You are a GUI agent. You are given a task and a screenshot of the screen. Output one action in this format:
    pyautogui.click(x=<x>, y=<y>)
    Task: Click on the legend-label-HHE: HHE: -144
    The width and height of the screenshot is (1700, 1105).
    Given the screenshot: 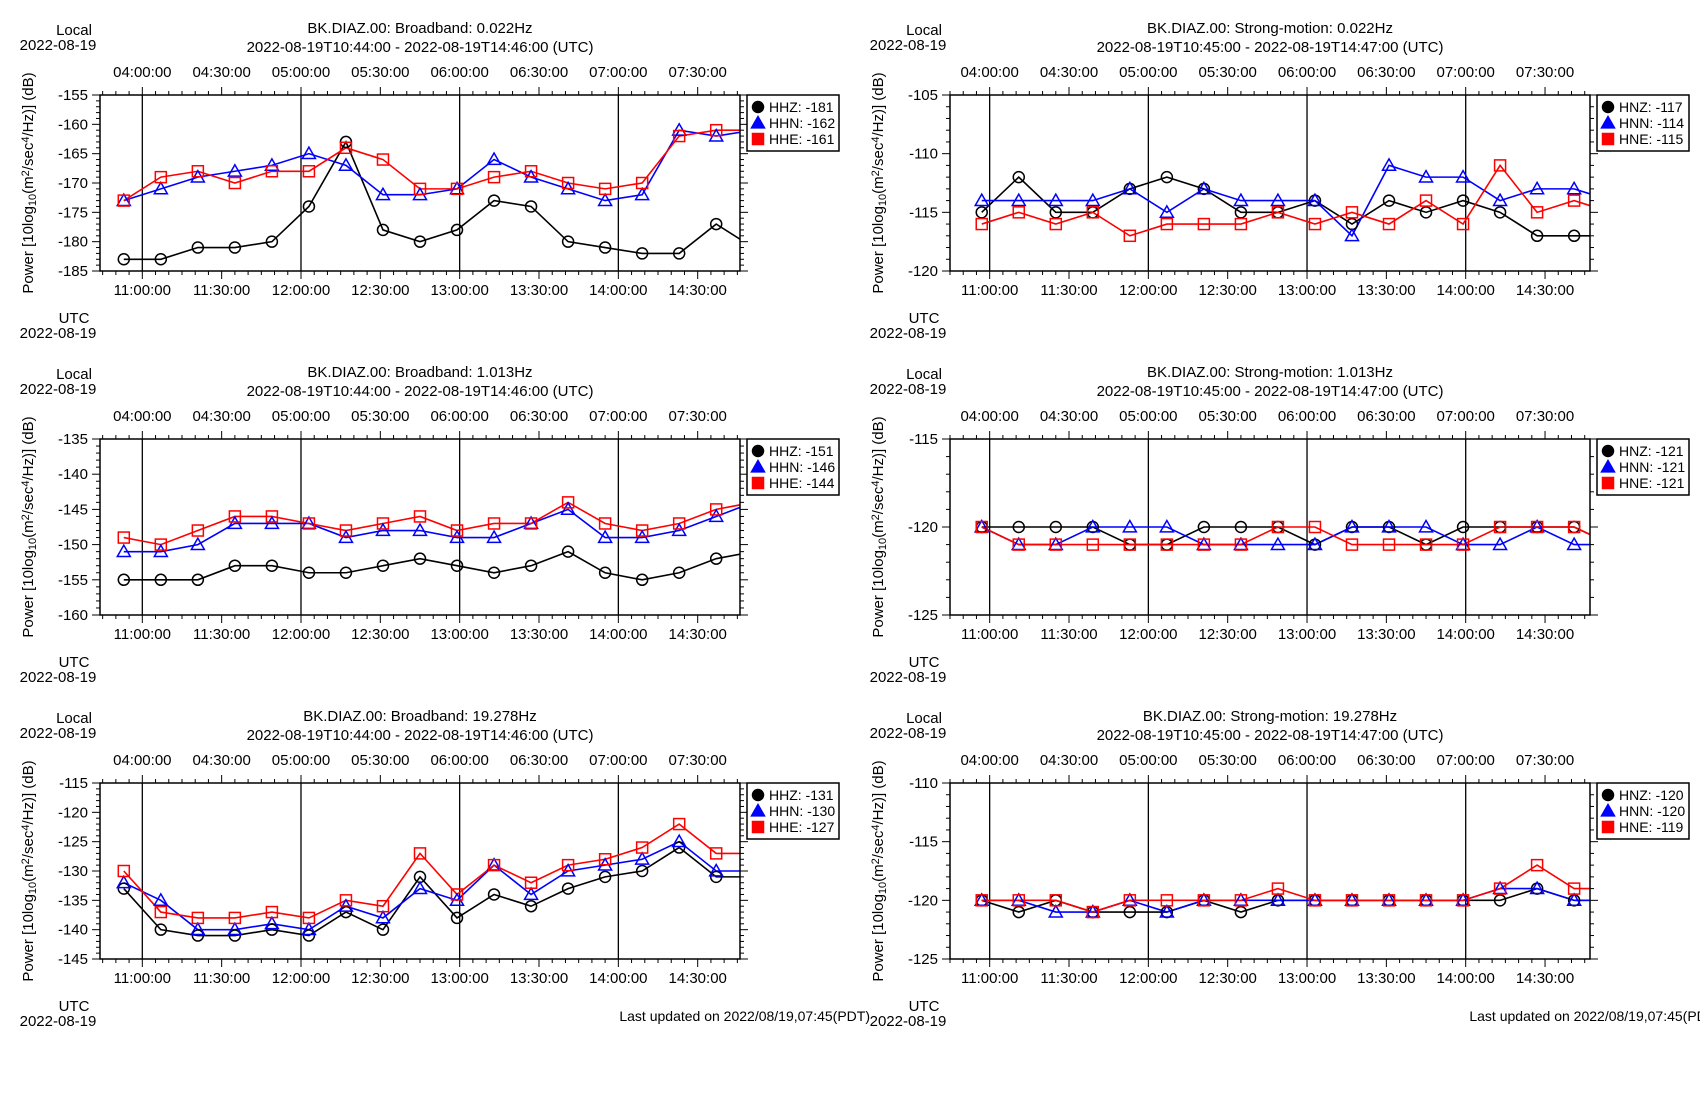 What is the action you would take?
    pyautogui.click(x=802, y=483)
    